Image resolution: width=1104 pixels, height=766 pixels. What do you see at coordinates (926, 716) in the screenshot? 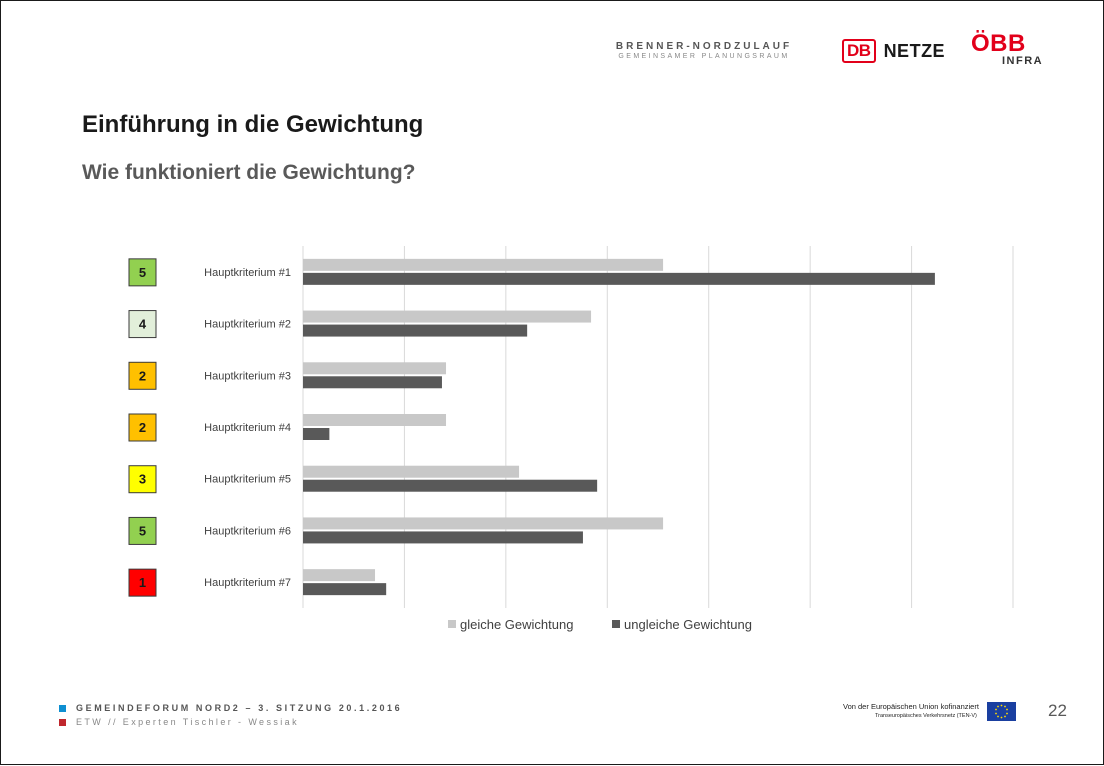
I see `eu-funding-line2: Transeuropäisches Verkehrsnetz (TEN-V)` at bounding box center [926, 716].